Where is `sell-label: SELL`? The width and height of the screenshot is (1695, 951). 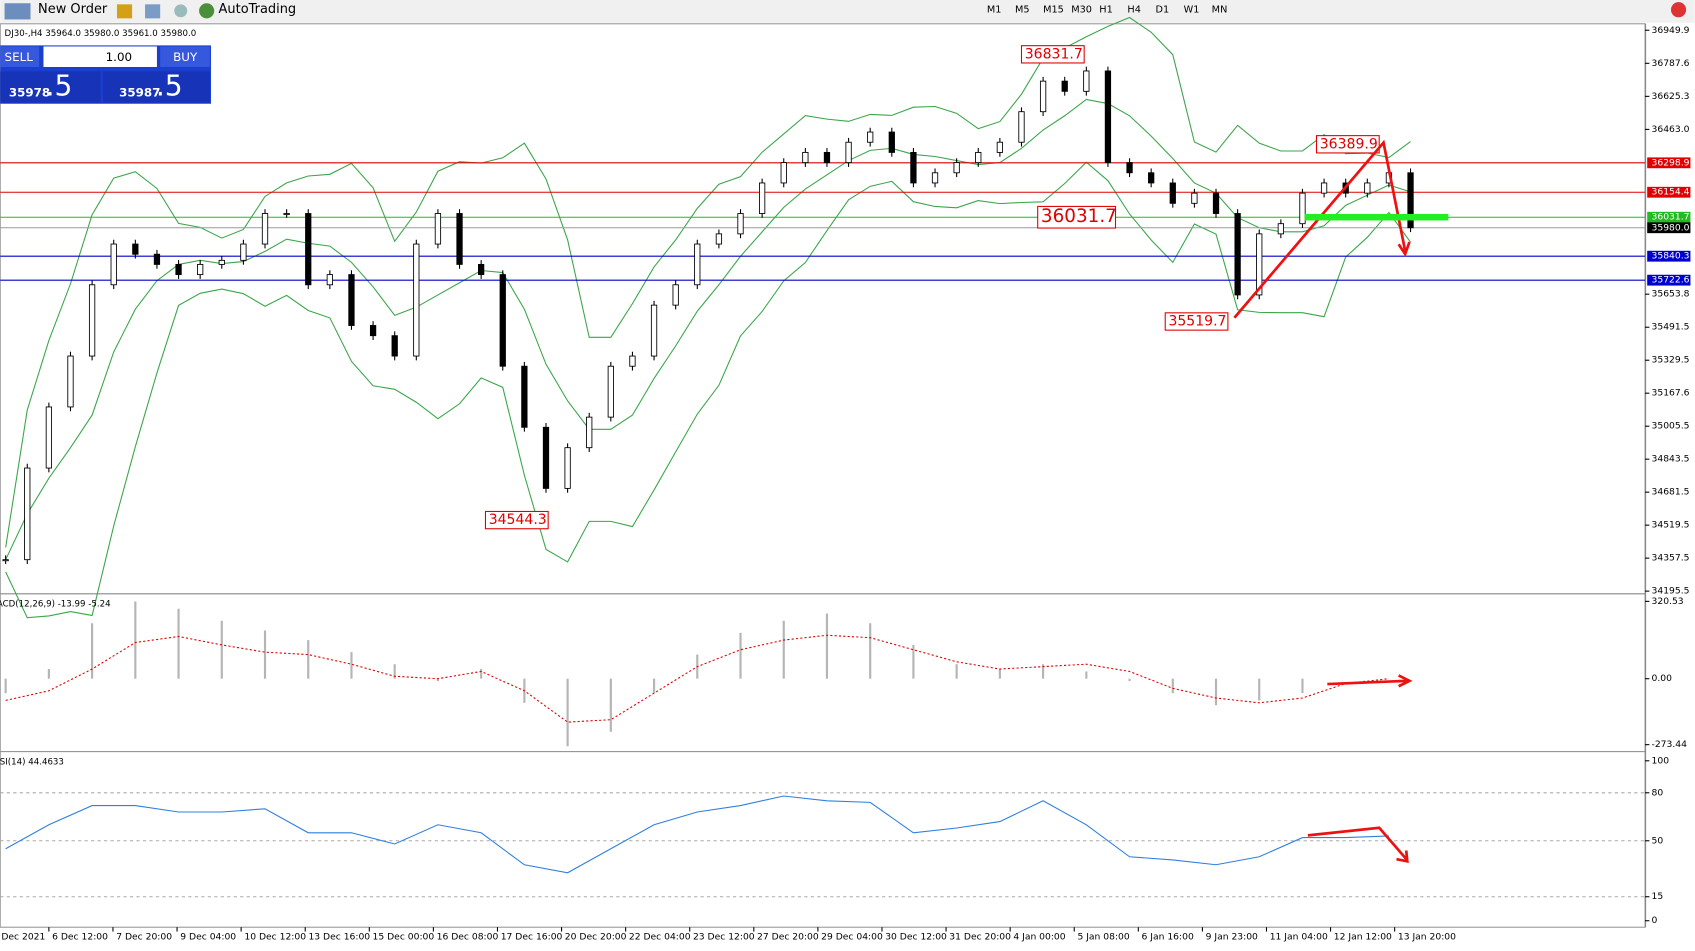
sell-label: SELL is located at coordinates (19, 57).